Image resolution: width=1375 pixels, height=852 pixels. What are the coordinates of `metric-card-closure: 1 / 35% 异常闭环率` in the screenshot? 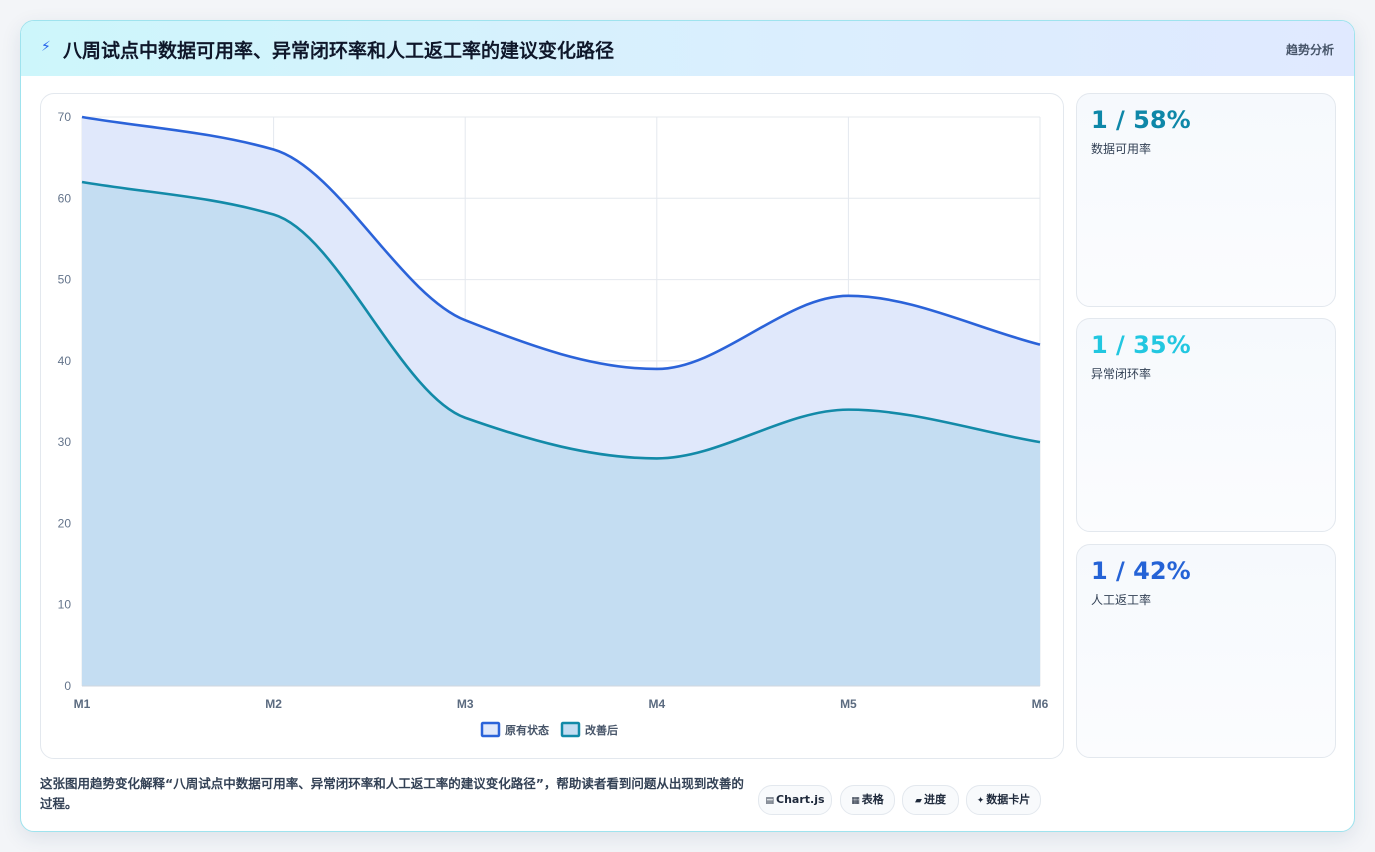 It's located at (1206, 425).